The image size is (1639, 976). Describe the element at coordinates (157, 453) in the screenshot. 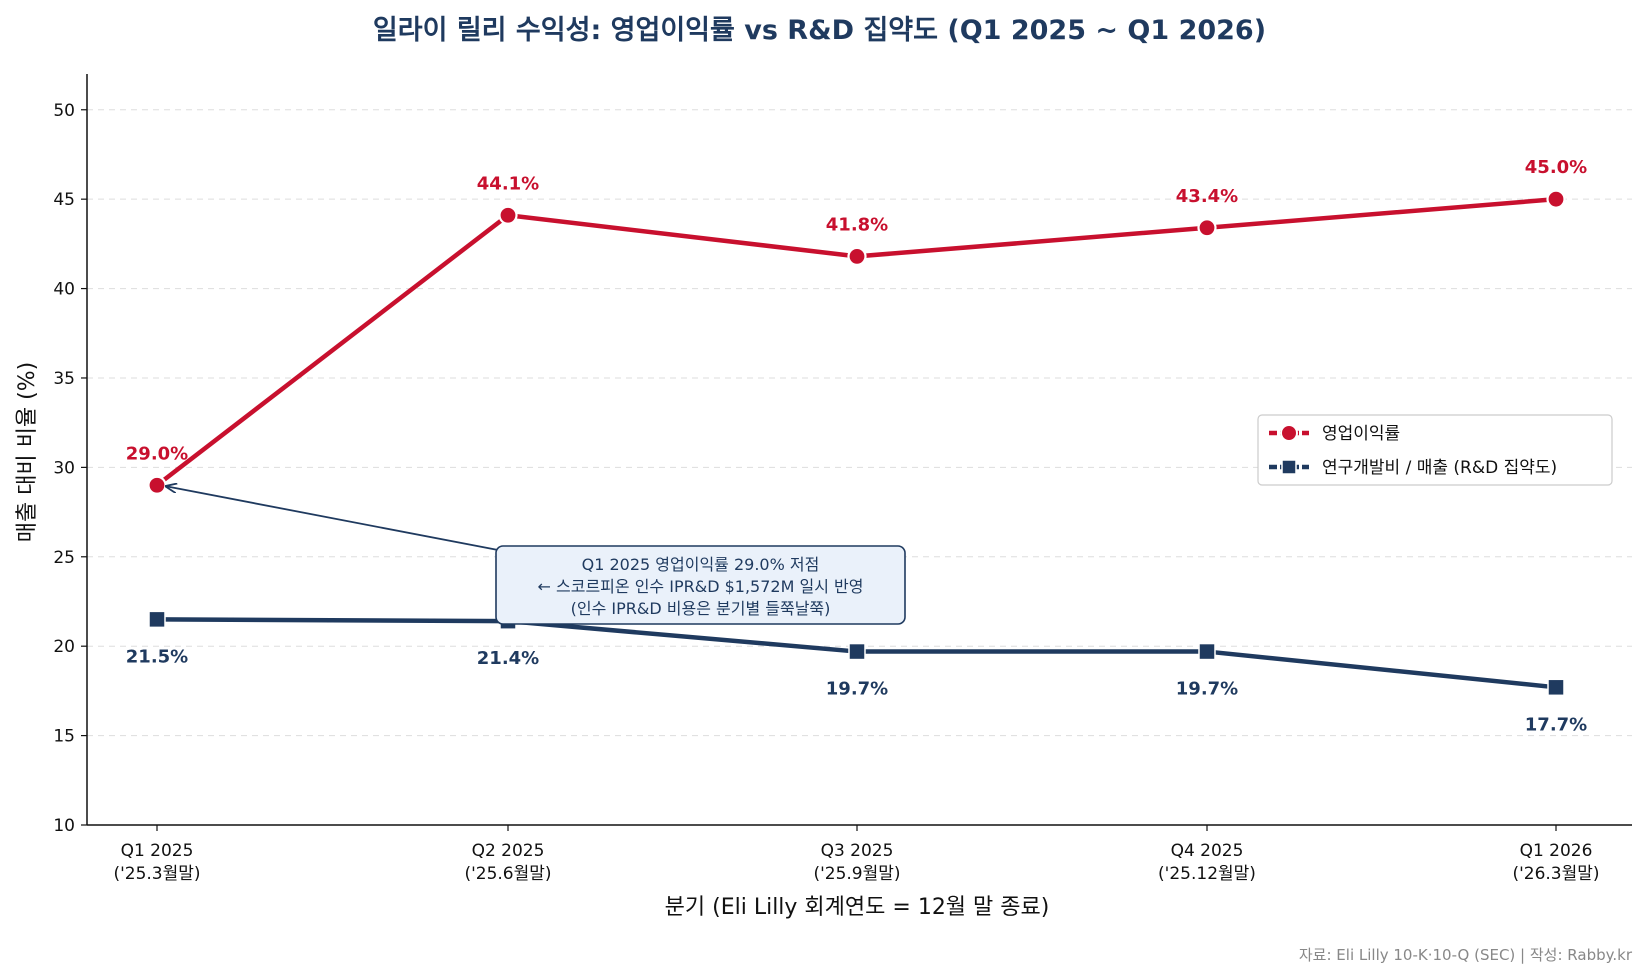

I see `data-label: 29.0%` at that location.